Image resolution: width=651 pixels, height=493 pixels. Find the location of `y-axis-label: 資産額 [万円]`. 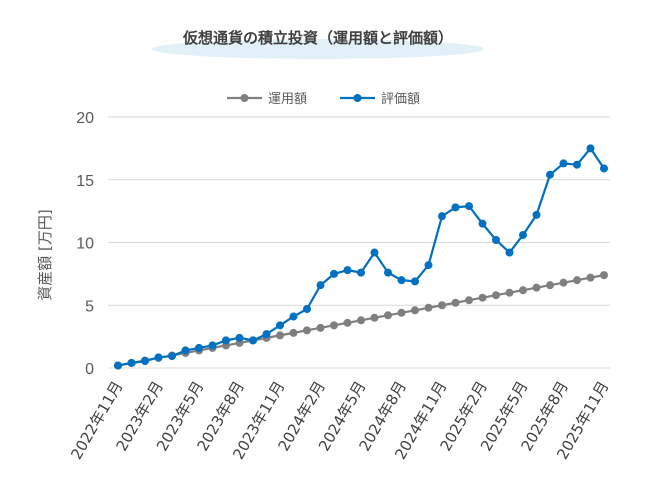

y-axis-label: 資産額 [万円] is located at coordinates (45, 254).